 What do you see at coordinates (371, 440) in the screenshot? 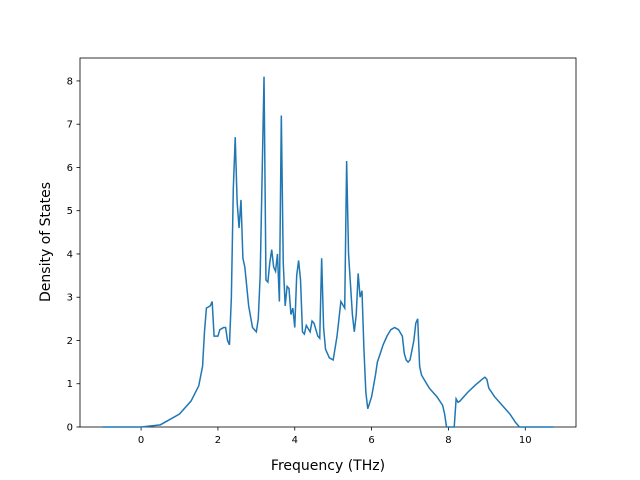
I see `x-tick-label: 6` at bounding box center [371, 440].